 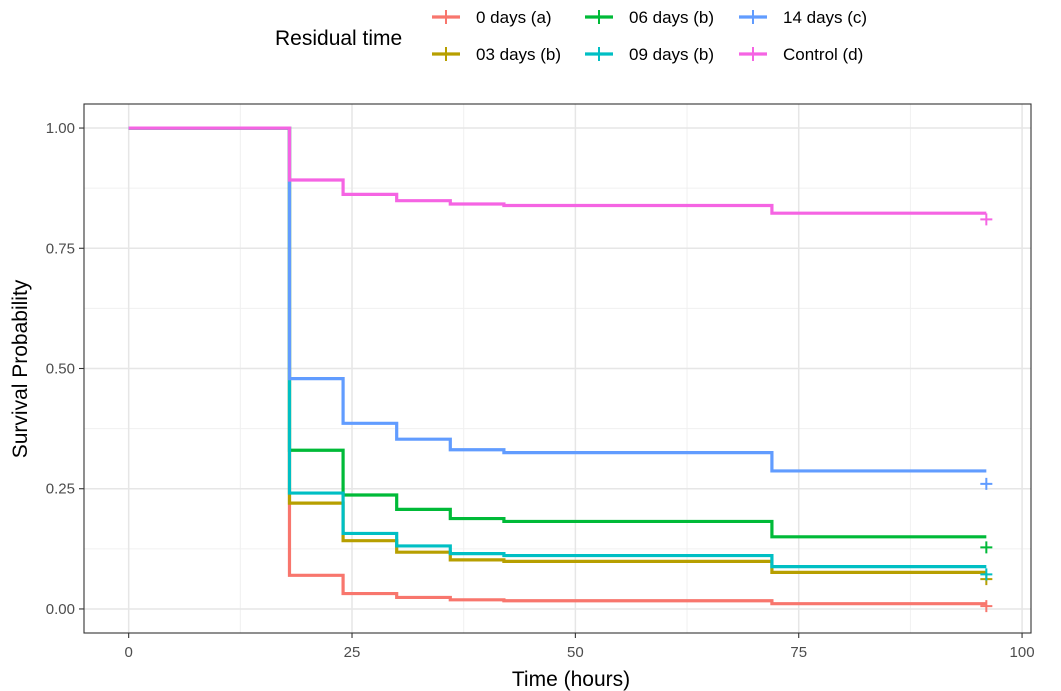 What do you see at coordinates (60, 128) in the screenshot?
I see `y-tick-label: 1.00` at bounding box center [60, 128].